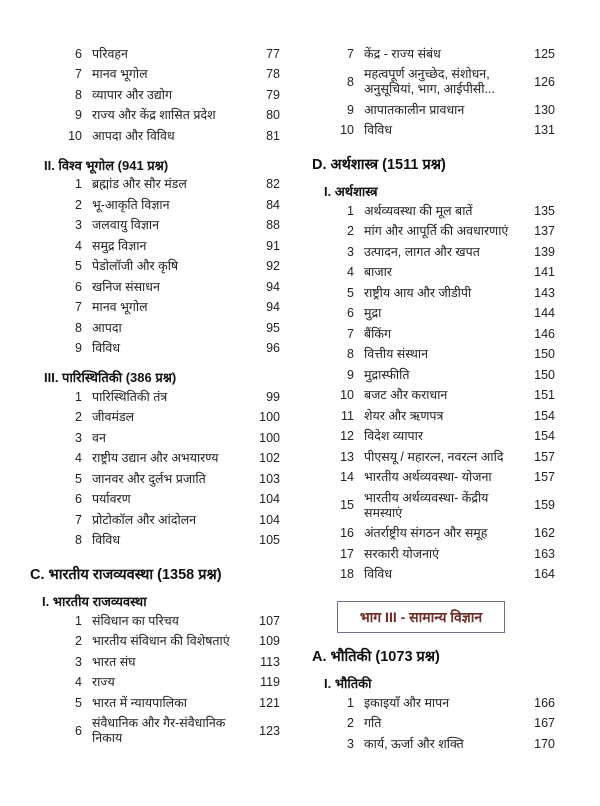 The height and width of the screenshot is (806, 600). Describe the element at coordinates (544, 333) in the screenshot. I see `toc-row-page: 146` at that location.